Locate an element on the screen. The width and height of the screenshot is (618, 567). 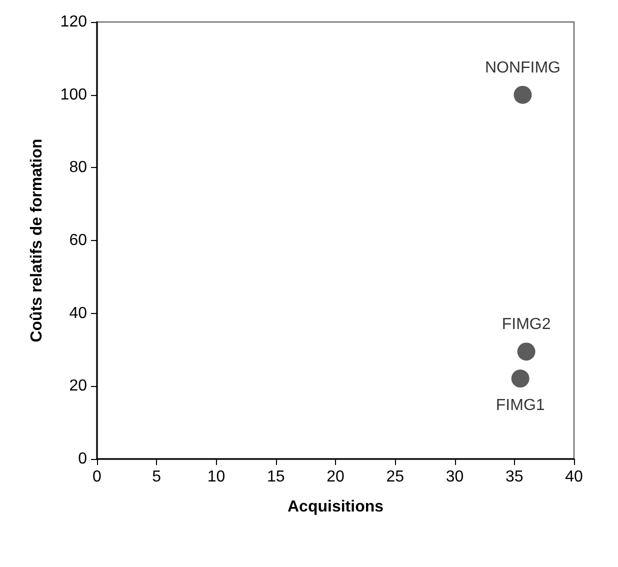
x-tick-label: 25 is located at coordinates (395, 477).